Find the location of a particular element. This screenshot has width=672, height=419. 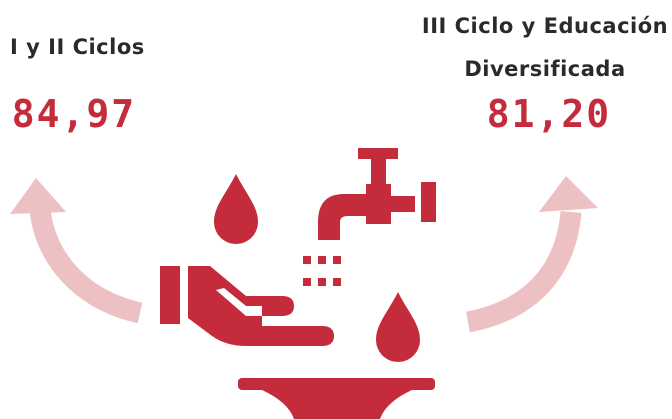

secondary-cycles-label-line1: III Ciclo y Educación is located at coordinates (545, 26).